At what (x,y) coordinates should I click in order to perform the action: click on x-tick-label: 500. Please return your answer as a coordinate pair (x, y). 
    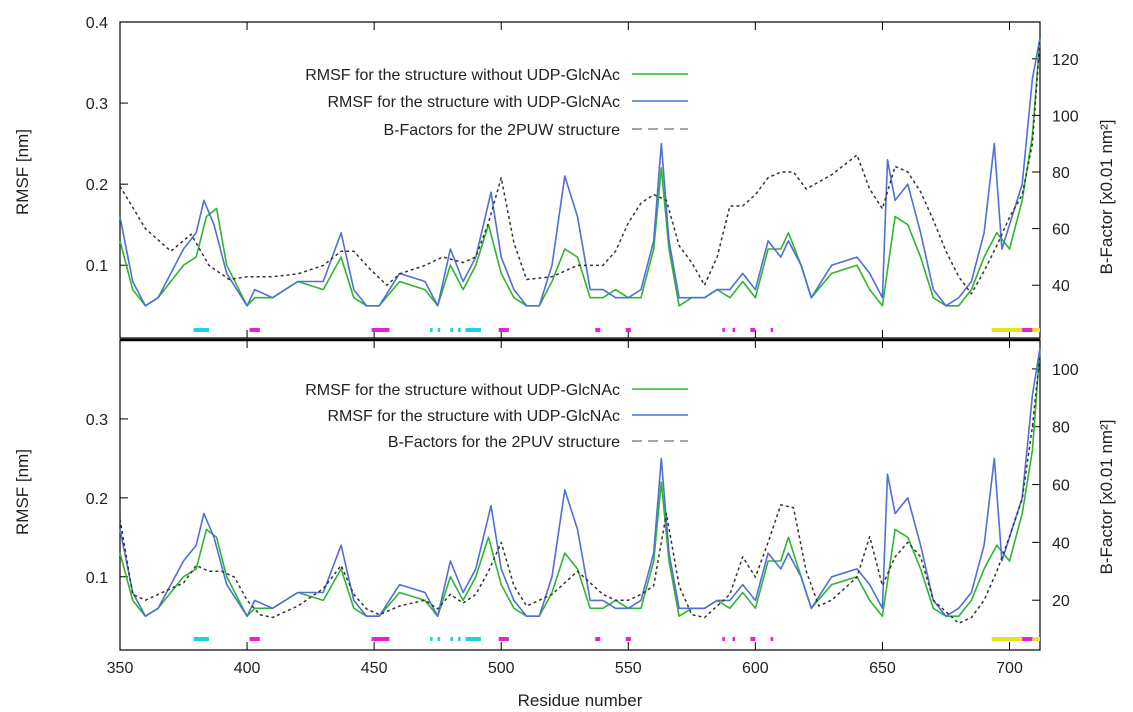
    Looking at the image, I should click on (501, 668).